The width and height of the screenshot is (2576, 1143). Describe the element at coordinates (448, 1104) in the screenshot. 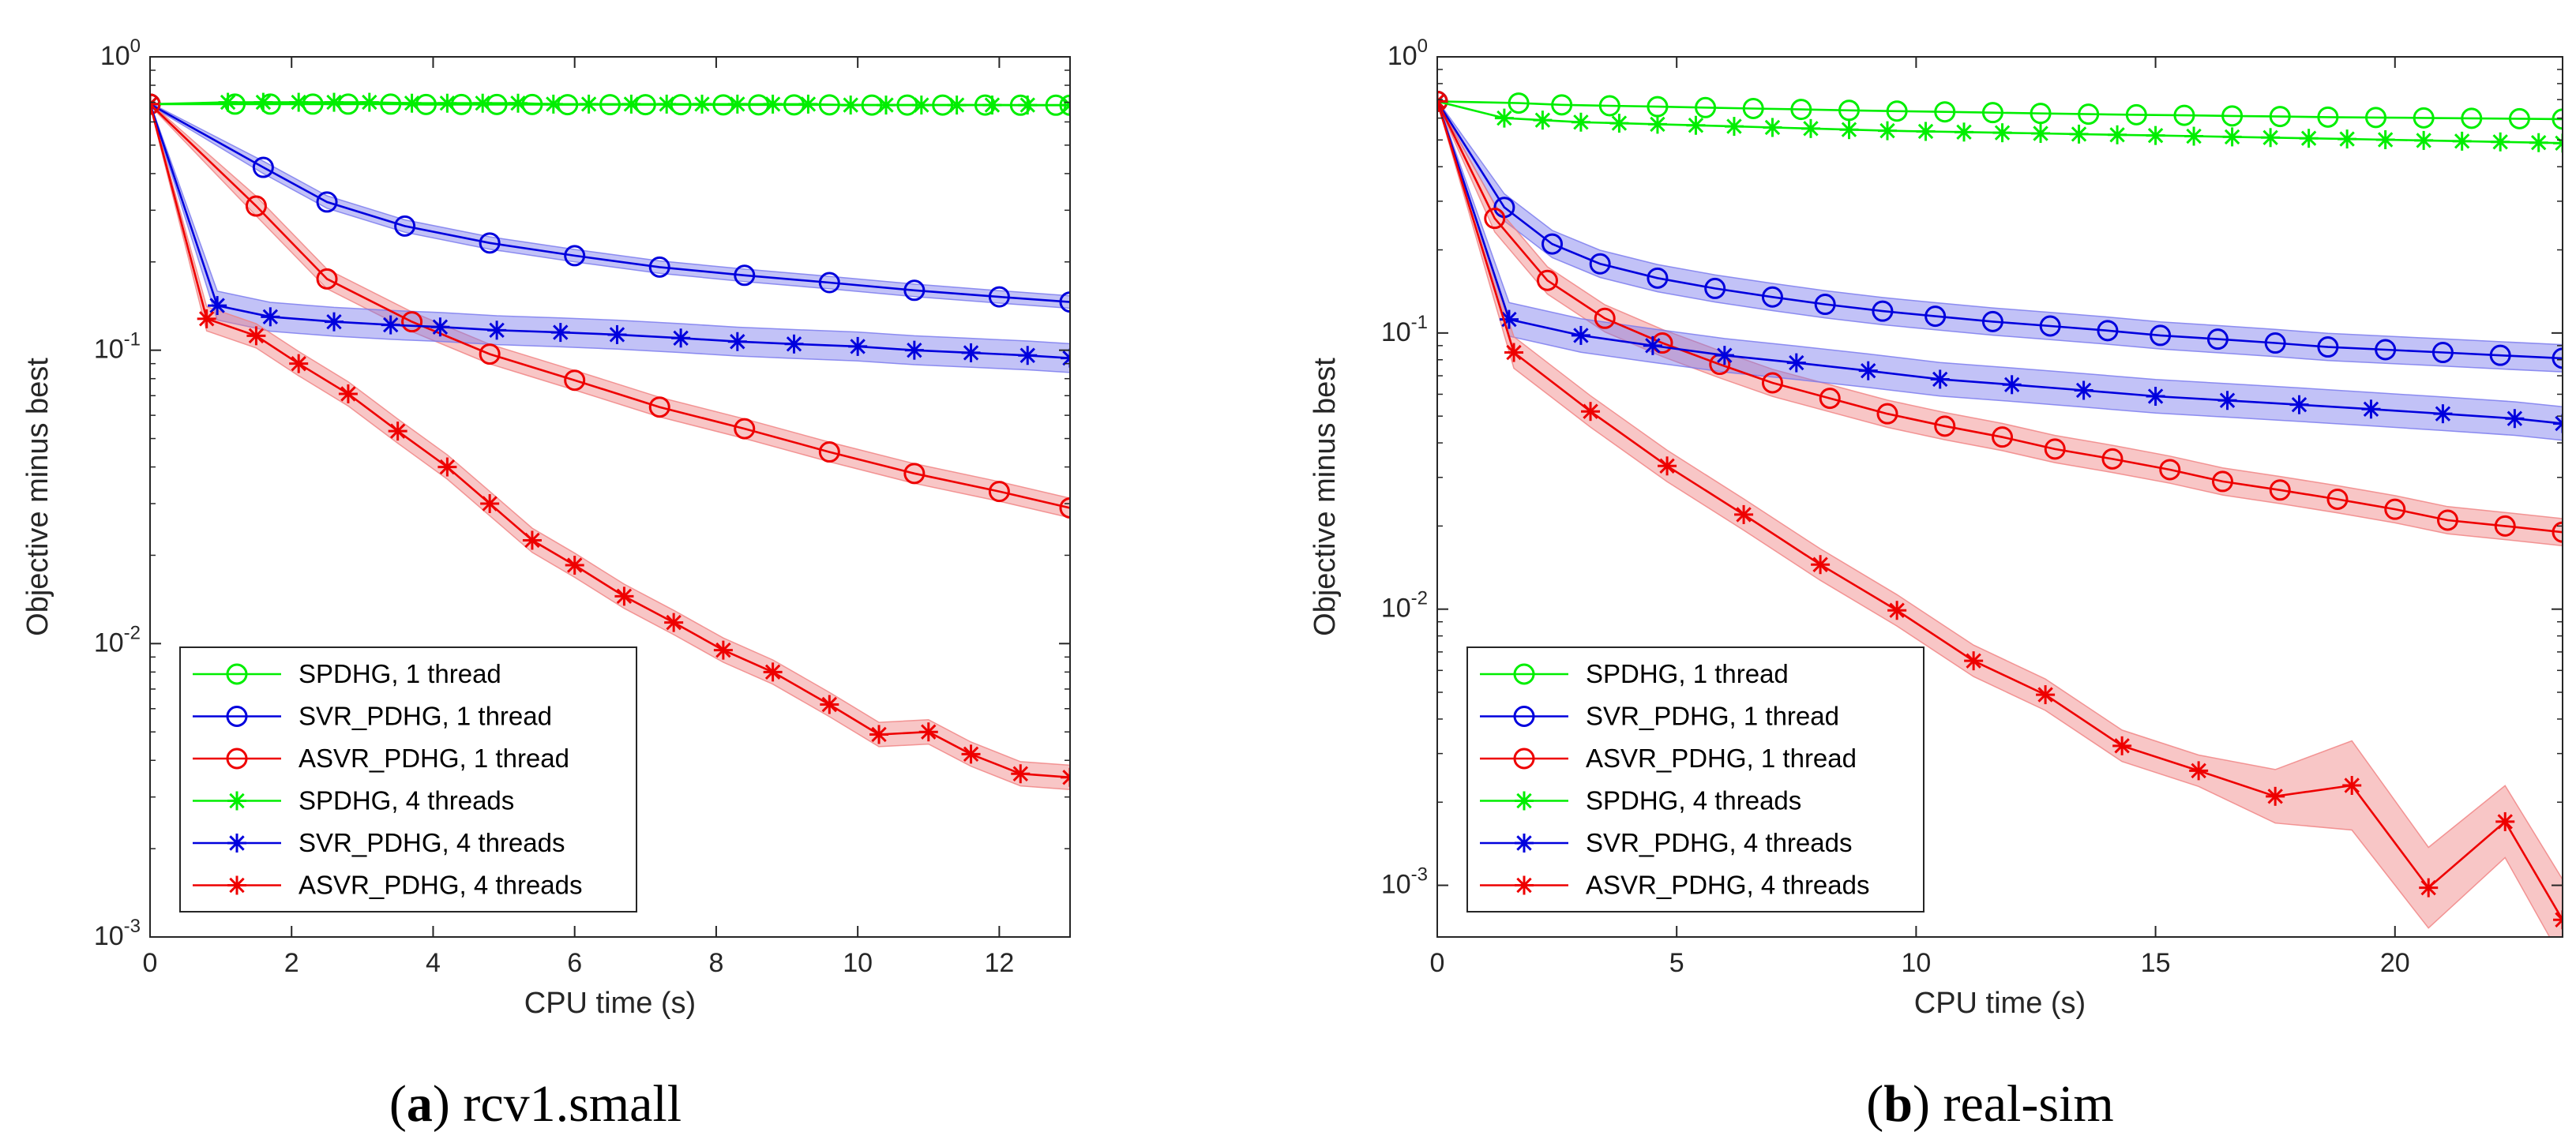

I see `caption-paren-close: )` at that location.